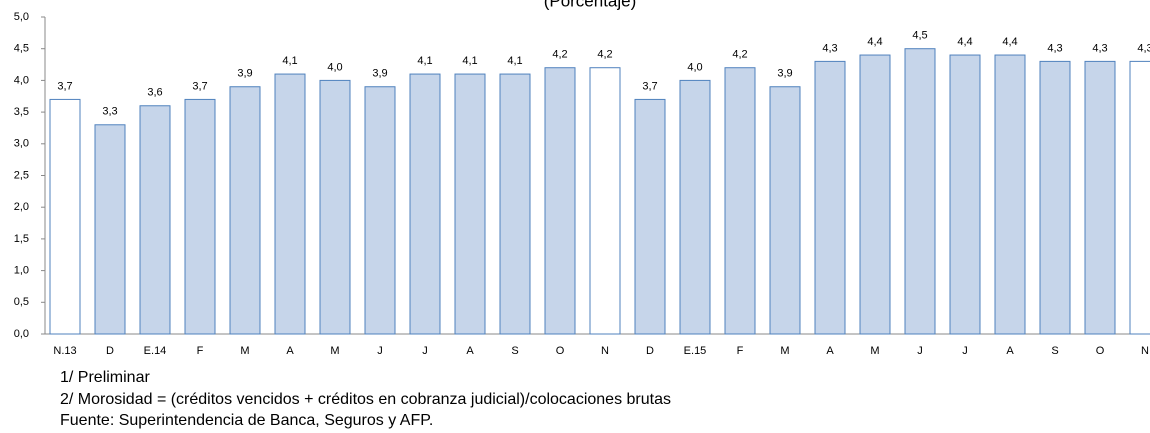 This screenshot has height=433, width=1150. I want to click on x-tick-label: E.14, so click(155, 351).